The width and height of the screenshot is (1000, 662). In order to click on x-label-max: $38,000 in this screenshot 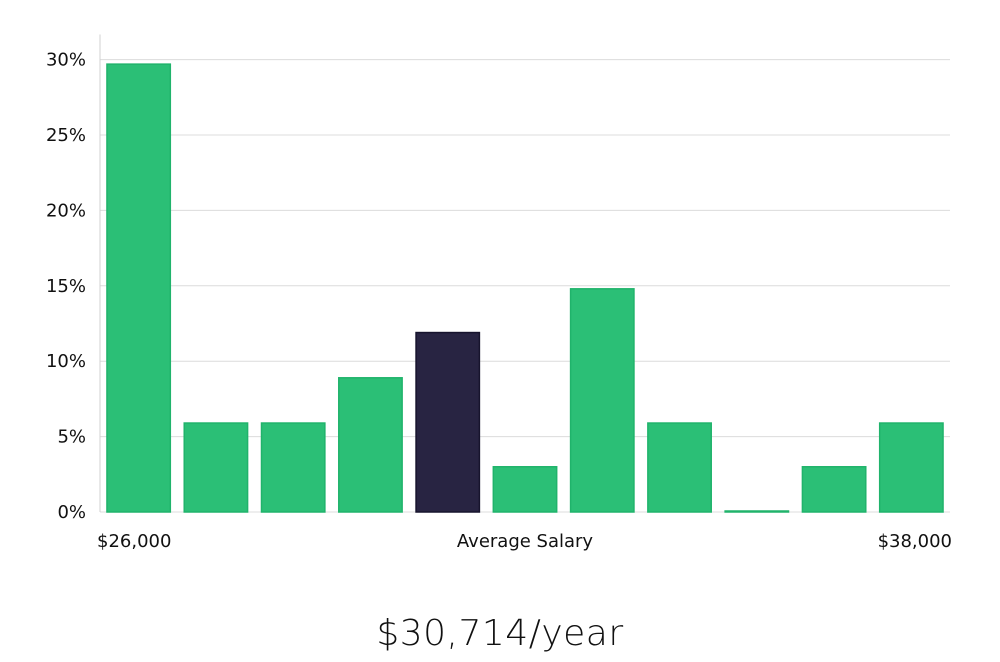, I will do `click(915, 541)`.